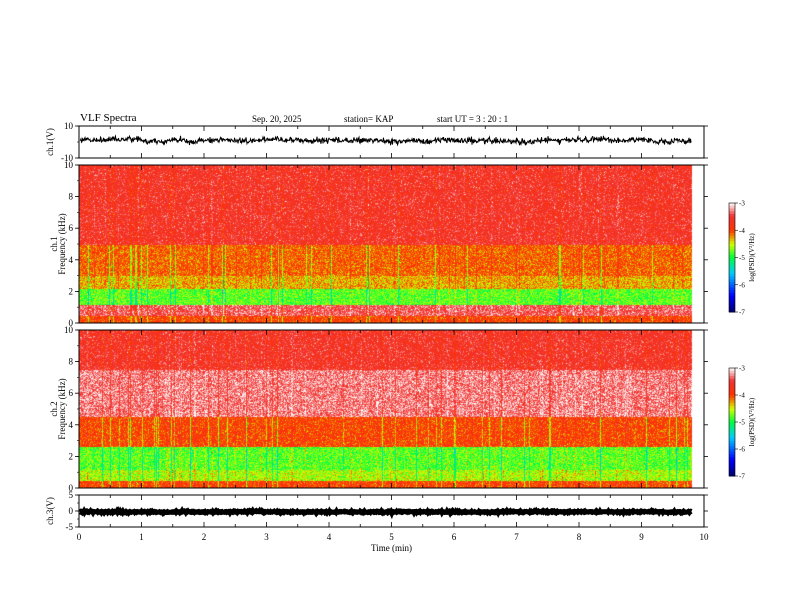 The image size is (792, 612). I want to click on ch3-waveform-ytick-label: 0, so click(71, 511).